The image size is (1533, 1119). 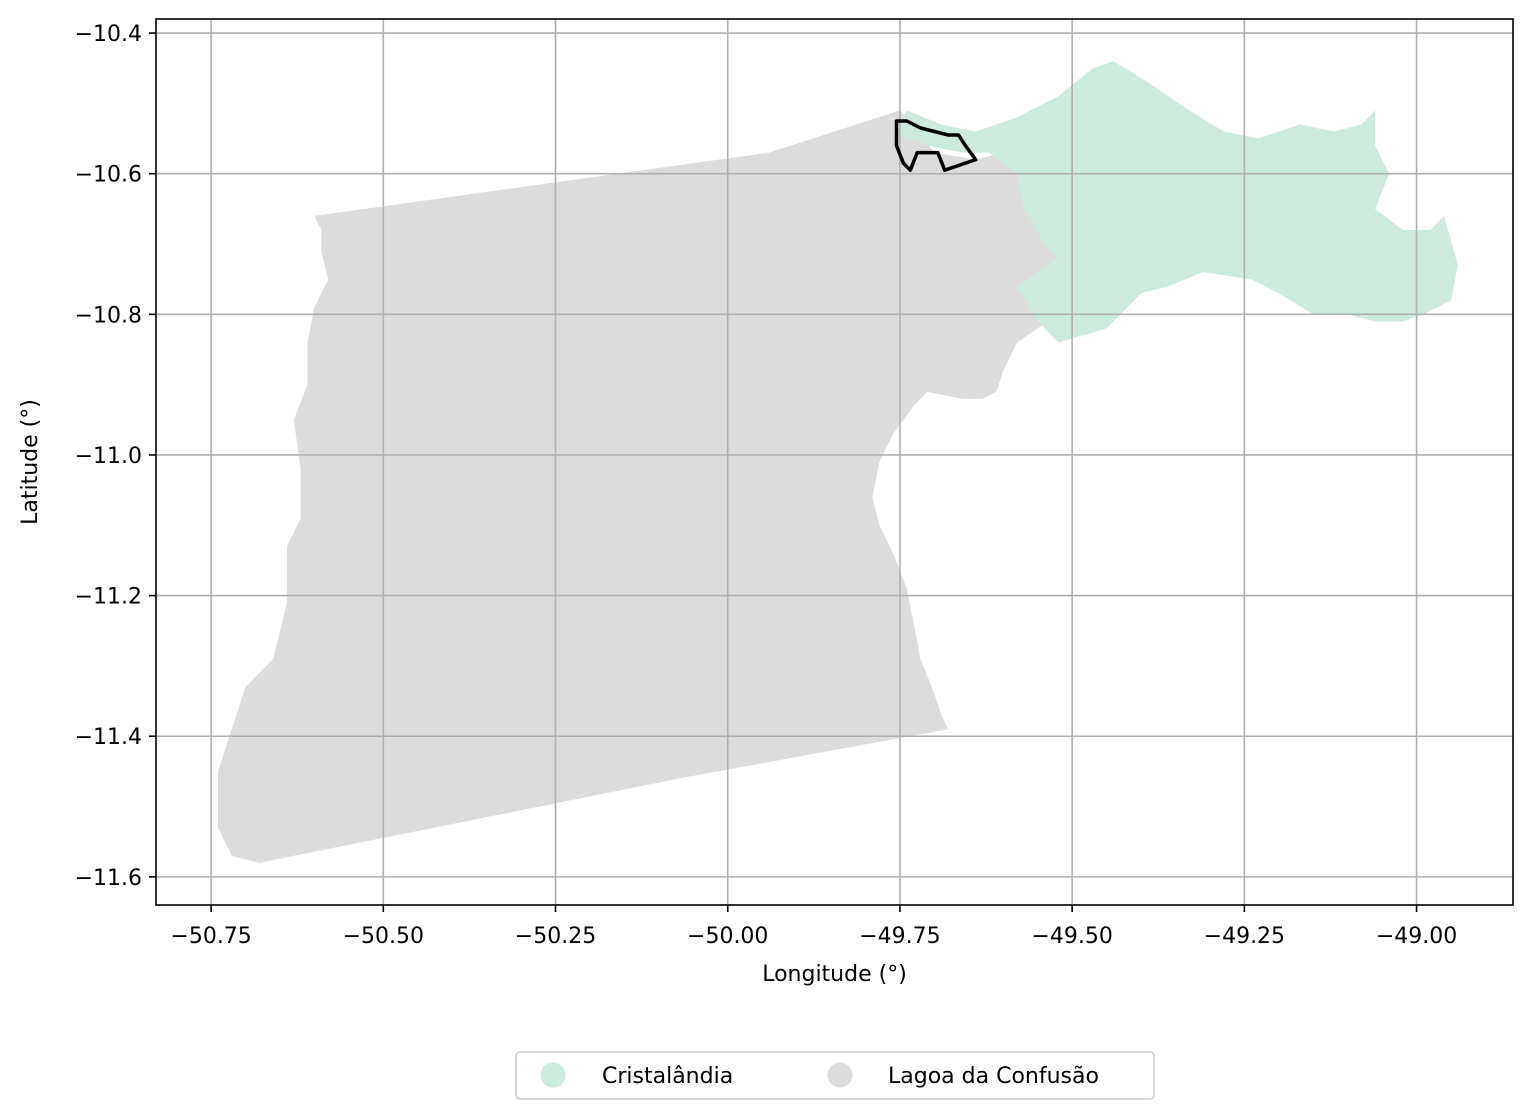 I want to click on legend: Cristalândia Lagoa da Confusão, so click(x=835, y=1075).